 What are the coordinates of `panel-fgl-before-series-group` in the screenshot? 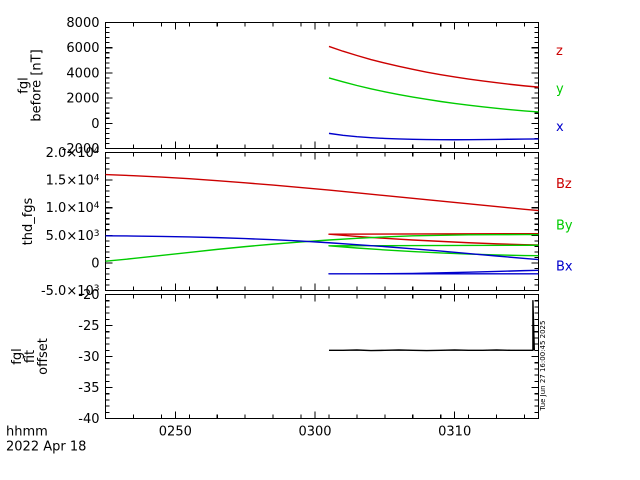 It's located at (433, 93).